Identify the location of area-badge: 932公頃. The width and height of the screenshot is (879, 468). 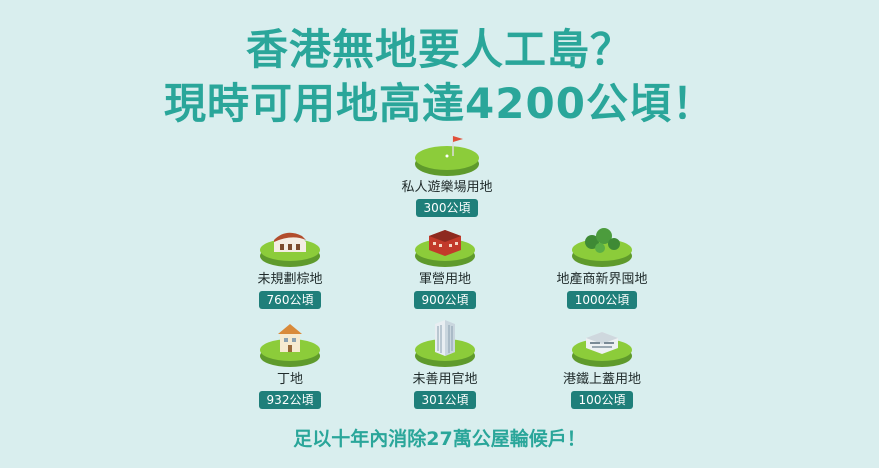
(290, 400).